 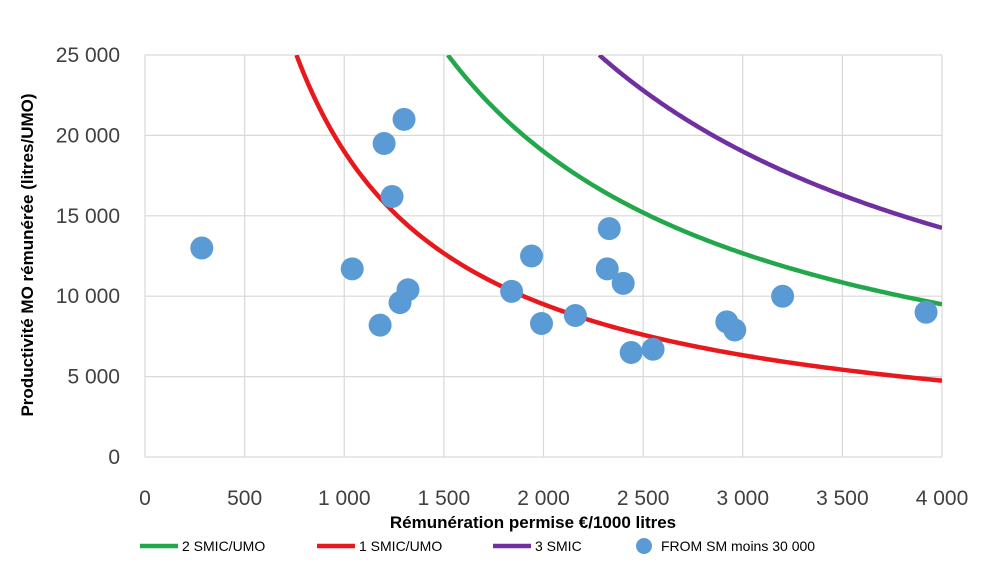 What do you see at coordinates (114, 457) in the screenshot?
I see `y-tick-label: 0` at bounding box center [114, 457].